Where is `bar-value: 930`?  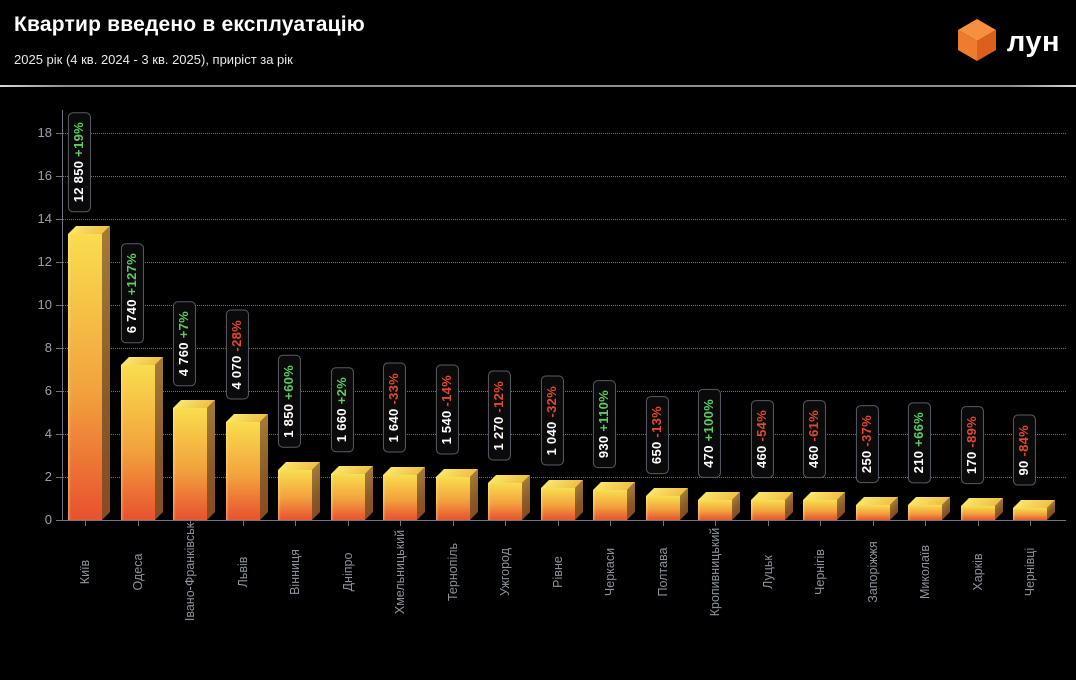
bar-value: 930 is located at coordinates (603, 444).